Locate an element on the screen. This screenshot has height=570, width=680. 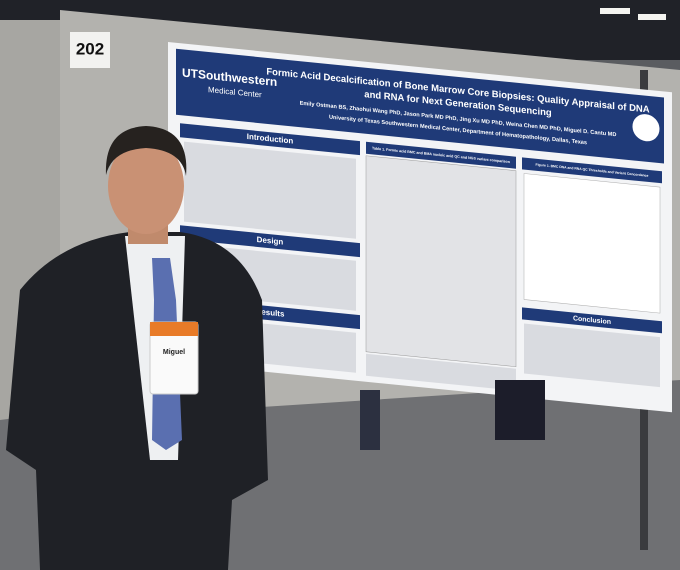
section-title: Results is located at coordinates (270, 313).